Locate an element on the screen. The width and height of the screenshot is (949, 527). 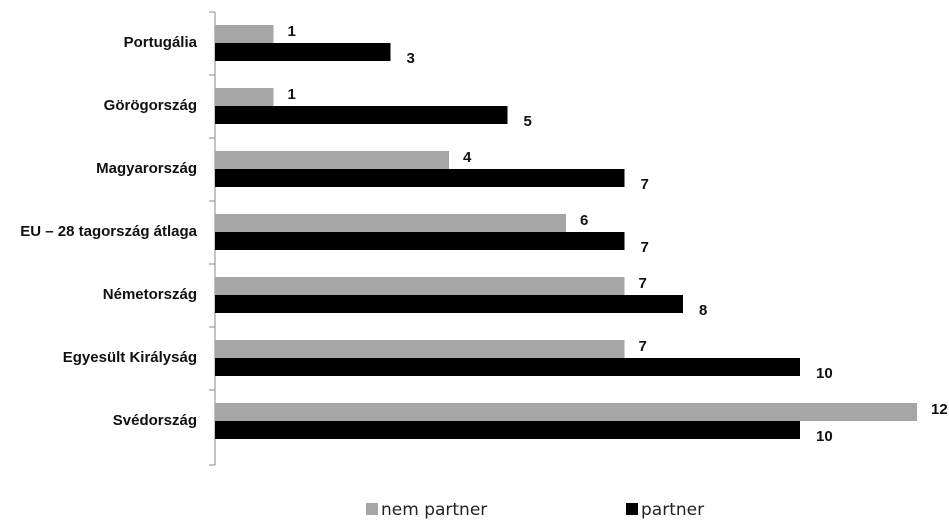
value-label: 8 is located at coordinates (703, 310).